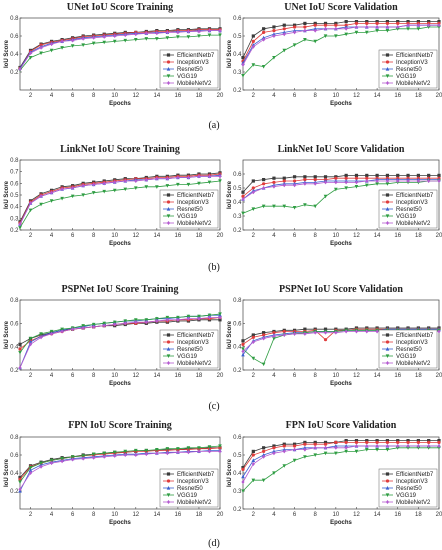 This screenshot has height=550, width=442. What do you see at coordinates (341, 149) in the screenshot?
I see `chart-title: LinkNet IoU Score Validation` at bounding box center [341, 149].